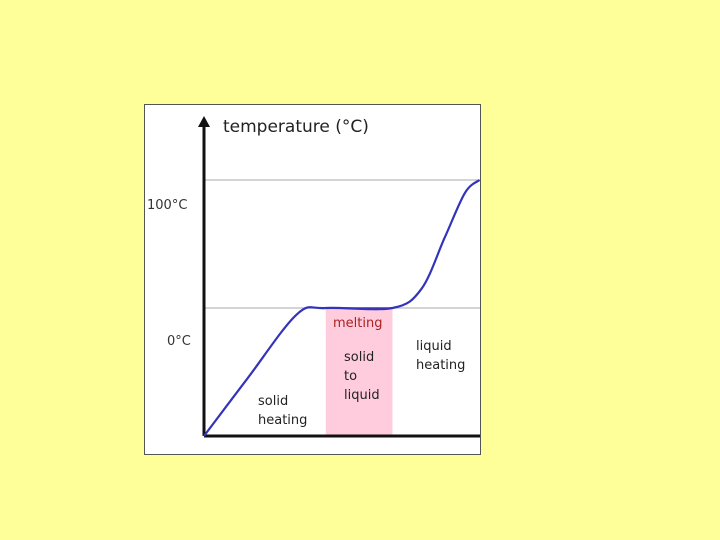 This screenshot has width=720, height=540. What do you see at coordinates (359, 357) in the screenshot?
I see `solid-to-liquid-label-1: solid` at bounding box center [359, 357].